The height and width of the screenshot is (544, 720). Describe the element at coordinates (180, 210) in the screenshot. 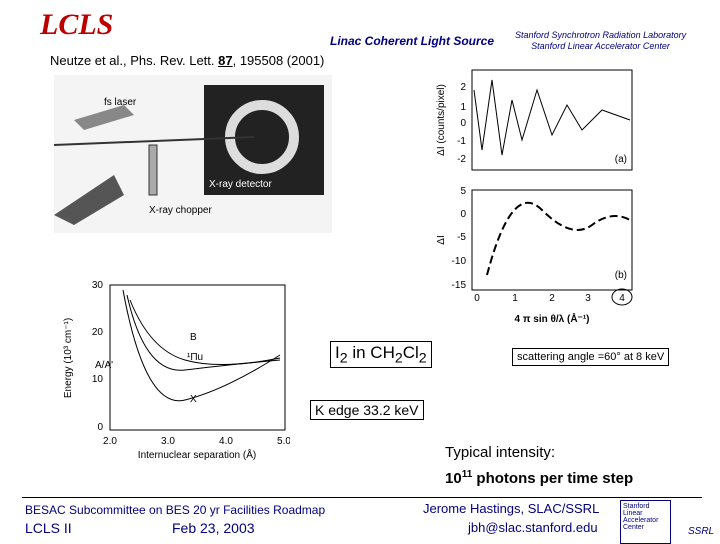

I see `label: X-ray chopper` at that location.